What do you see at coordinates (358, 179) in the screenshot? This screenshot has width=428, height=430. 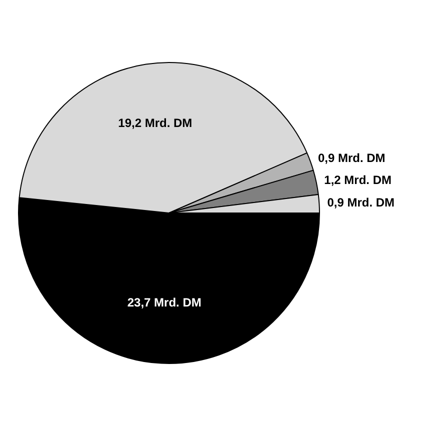 I see `data-label: 1,2 Mrd. DM` at bounding box center [358, 179].